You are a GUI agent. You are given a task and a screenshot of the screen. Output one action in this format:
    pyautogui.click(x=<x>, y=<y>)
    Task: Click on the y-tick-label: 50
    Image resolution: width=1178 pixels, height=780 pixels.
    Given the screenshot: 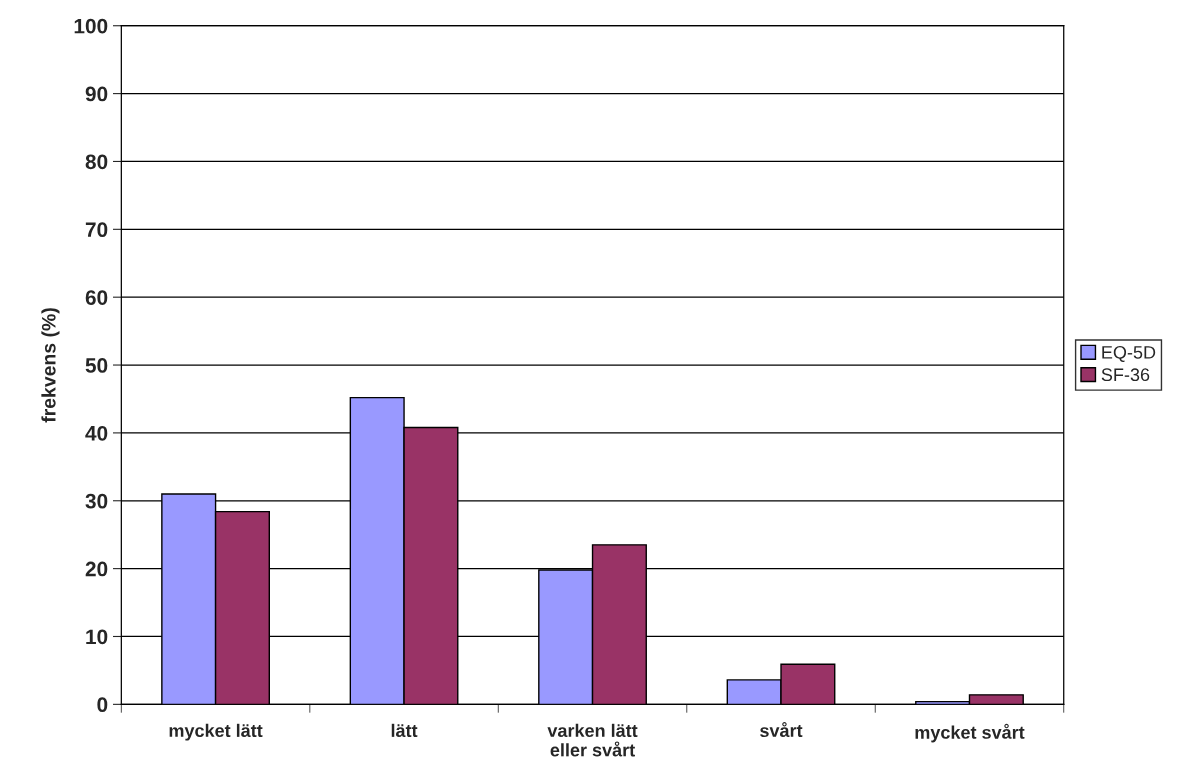 What is the action you would take?
    pyautogui.click(x=96, y=365)
    